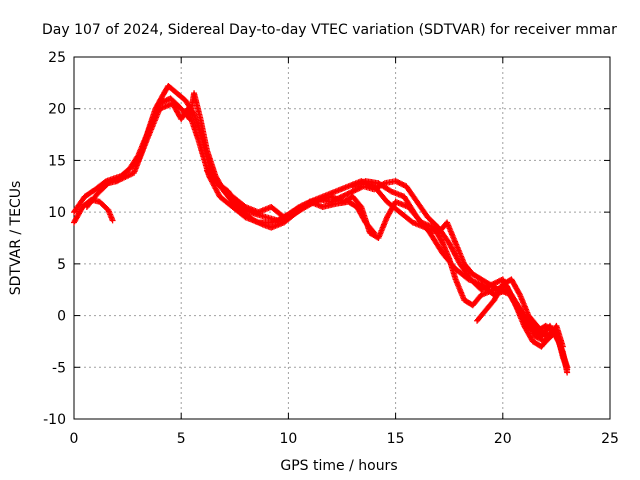  Describe the element at coordinates (16, 238) in the screenshot. I see `y-axis-label: SDTVAR / TECUs` at that location.